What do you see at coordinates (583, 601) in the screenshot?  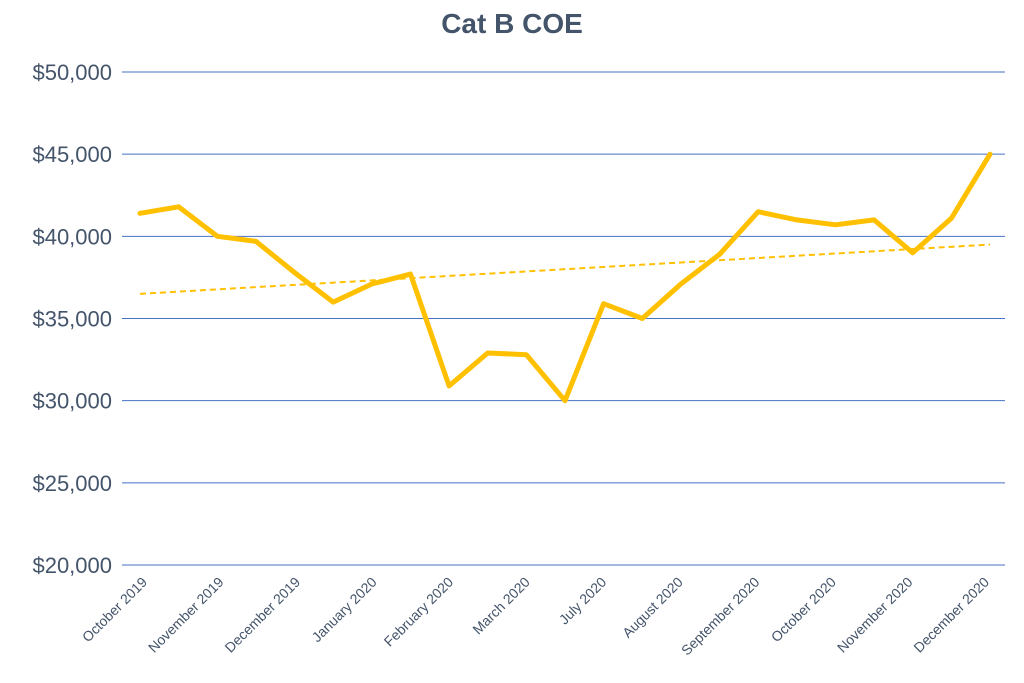 I see `x-tick-label: July 2020` at bounding box center [583, 601].